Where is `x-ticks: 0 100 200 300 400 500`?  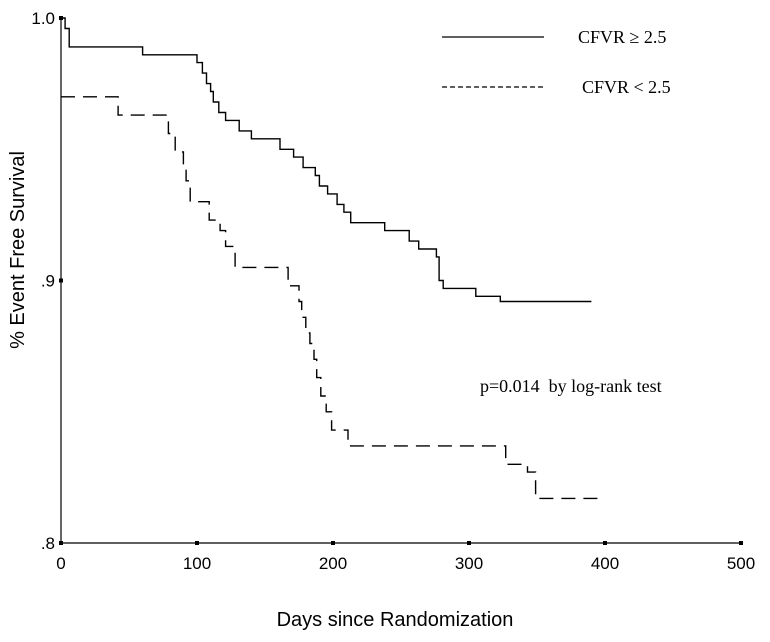 x-ticks: 0 100 200 300 400 500 is located at coordinates (405, 557).